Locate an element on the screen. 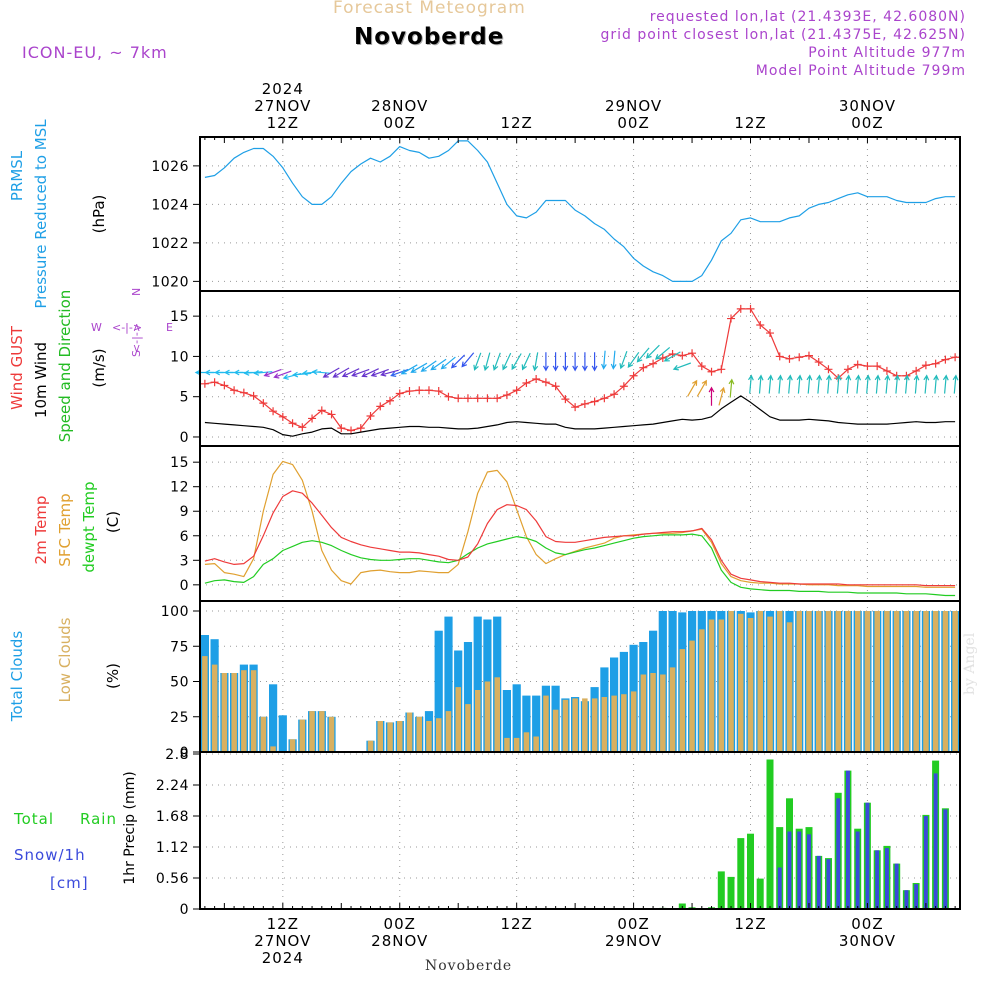 The image size is (1000, 1000). watermark: by Angel is located at coordinates (970, 663).